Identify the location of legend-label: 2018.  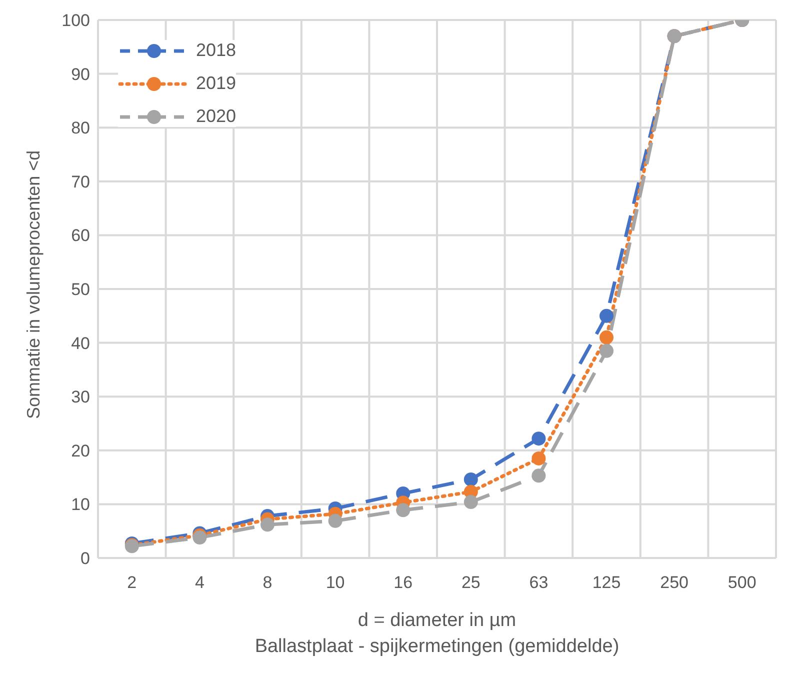
(216, 50).